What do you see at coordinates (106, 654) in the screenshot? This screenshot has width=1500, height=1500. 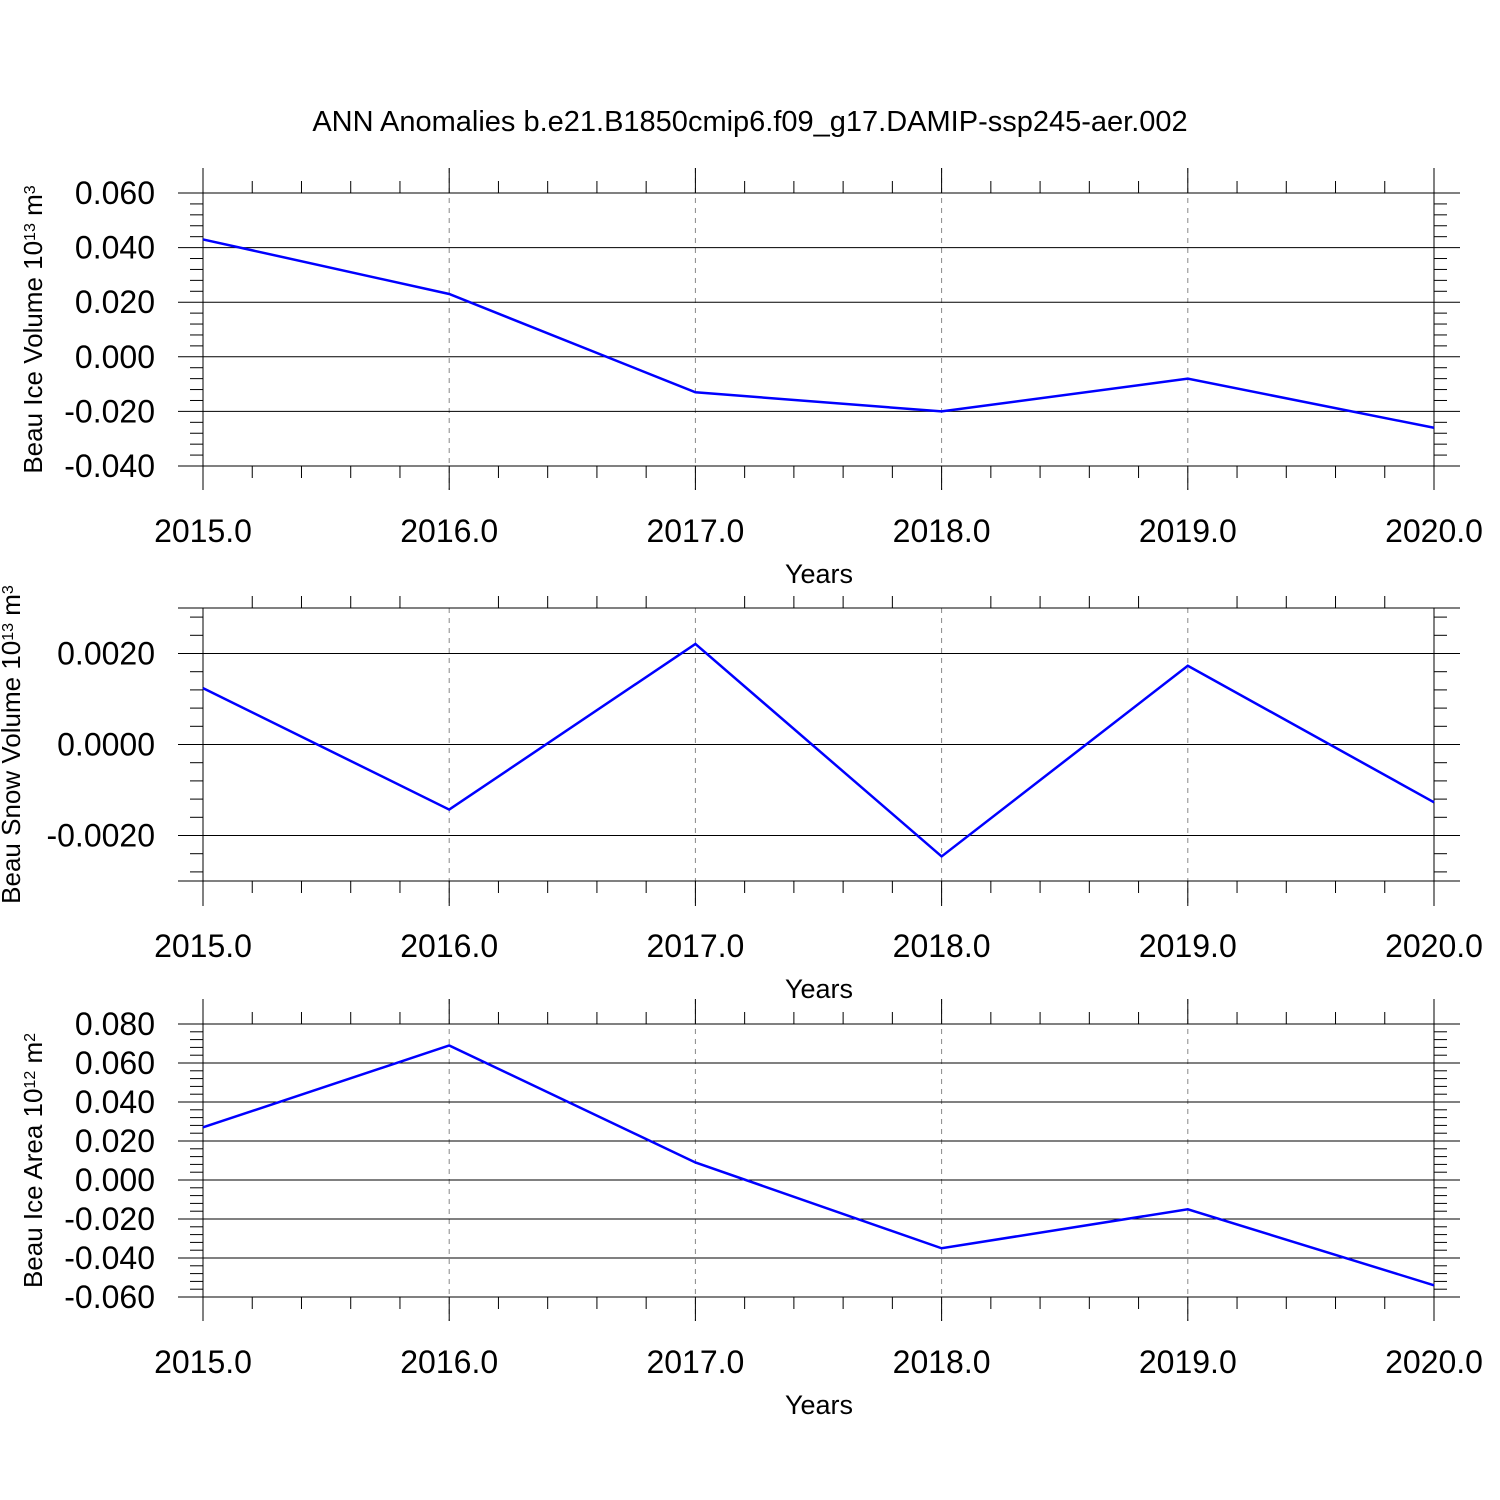 I see `y-tick-label: 0.0020` at bounding box center [106, 654].